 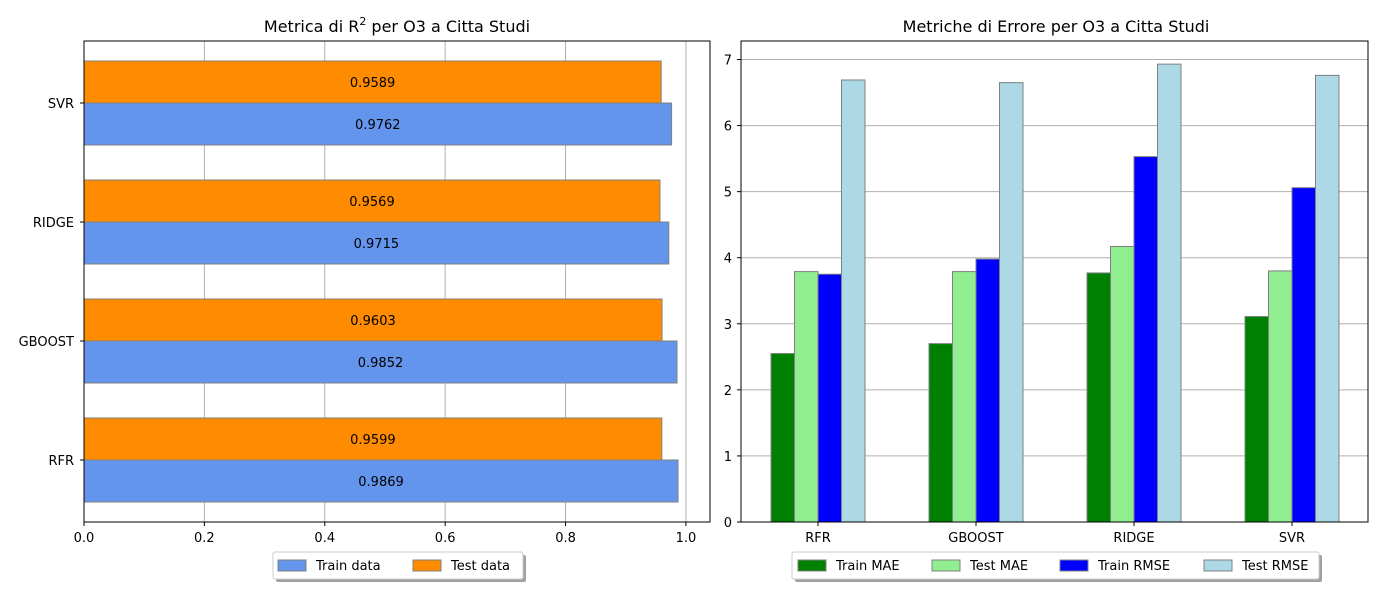 I want to click on data-label: 0.9603, so click(x=373, y=321).